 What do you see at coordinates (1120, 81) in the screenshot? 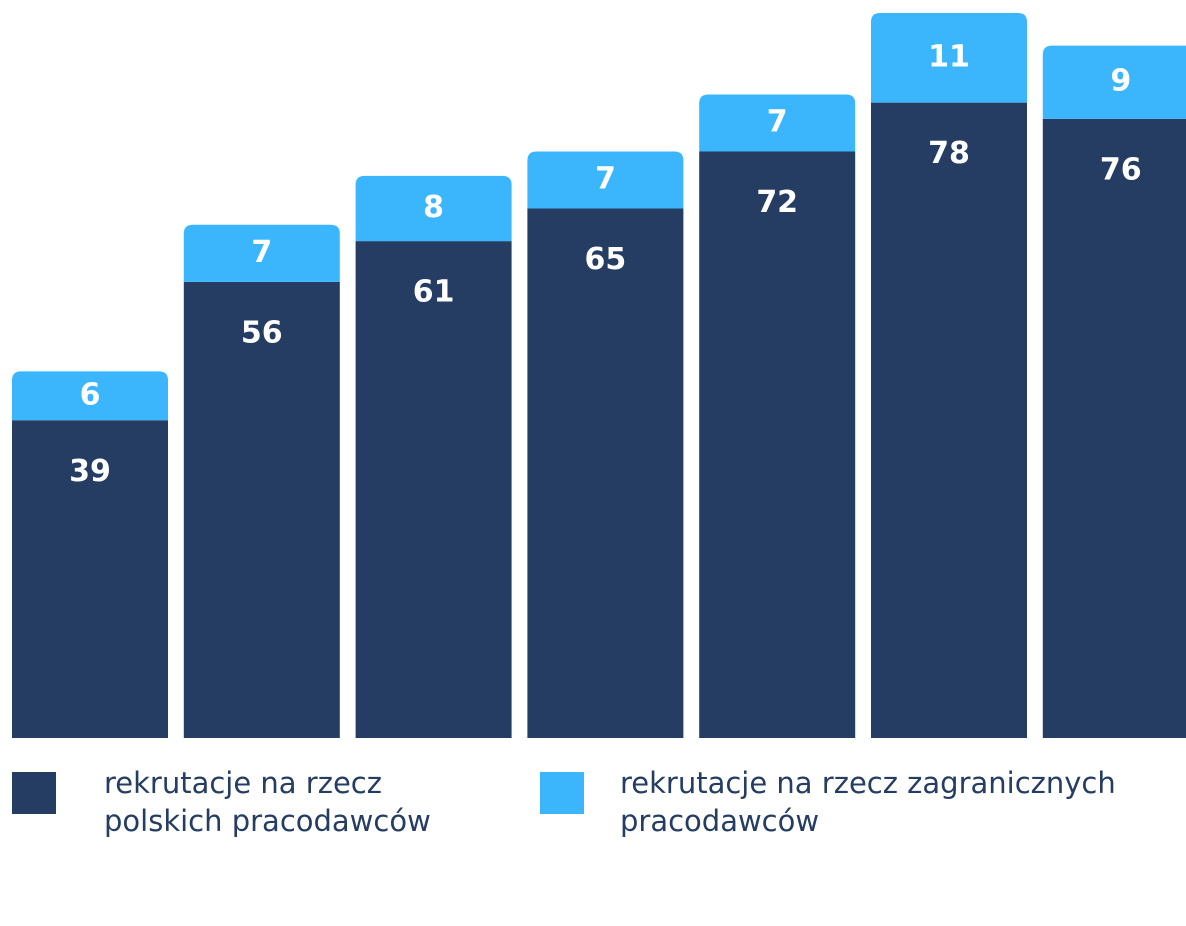
I see `data-label: 9` at bounding box center [1120, 81].